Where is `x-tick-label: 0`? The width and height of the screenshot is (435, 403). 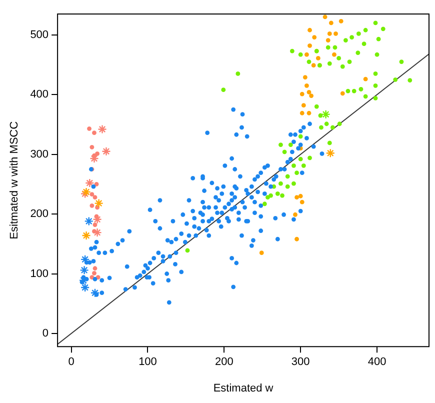
x-tick-label: 0 is located at coordinates (71, 362).